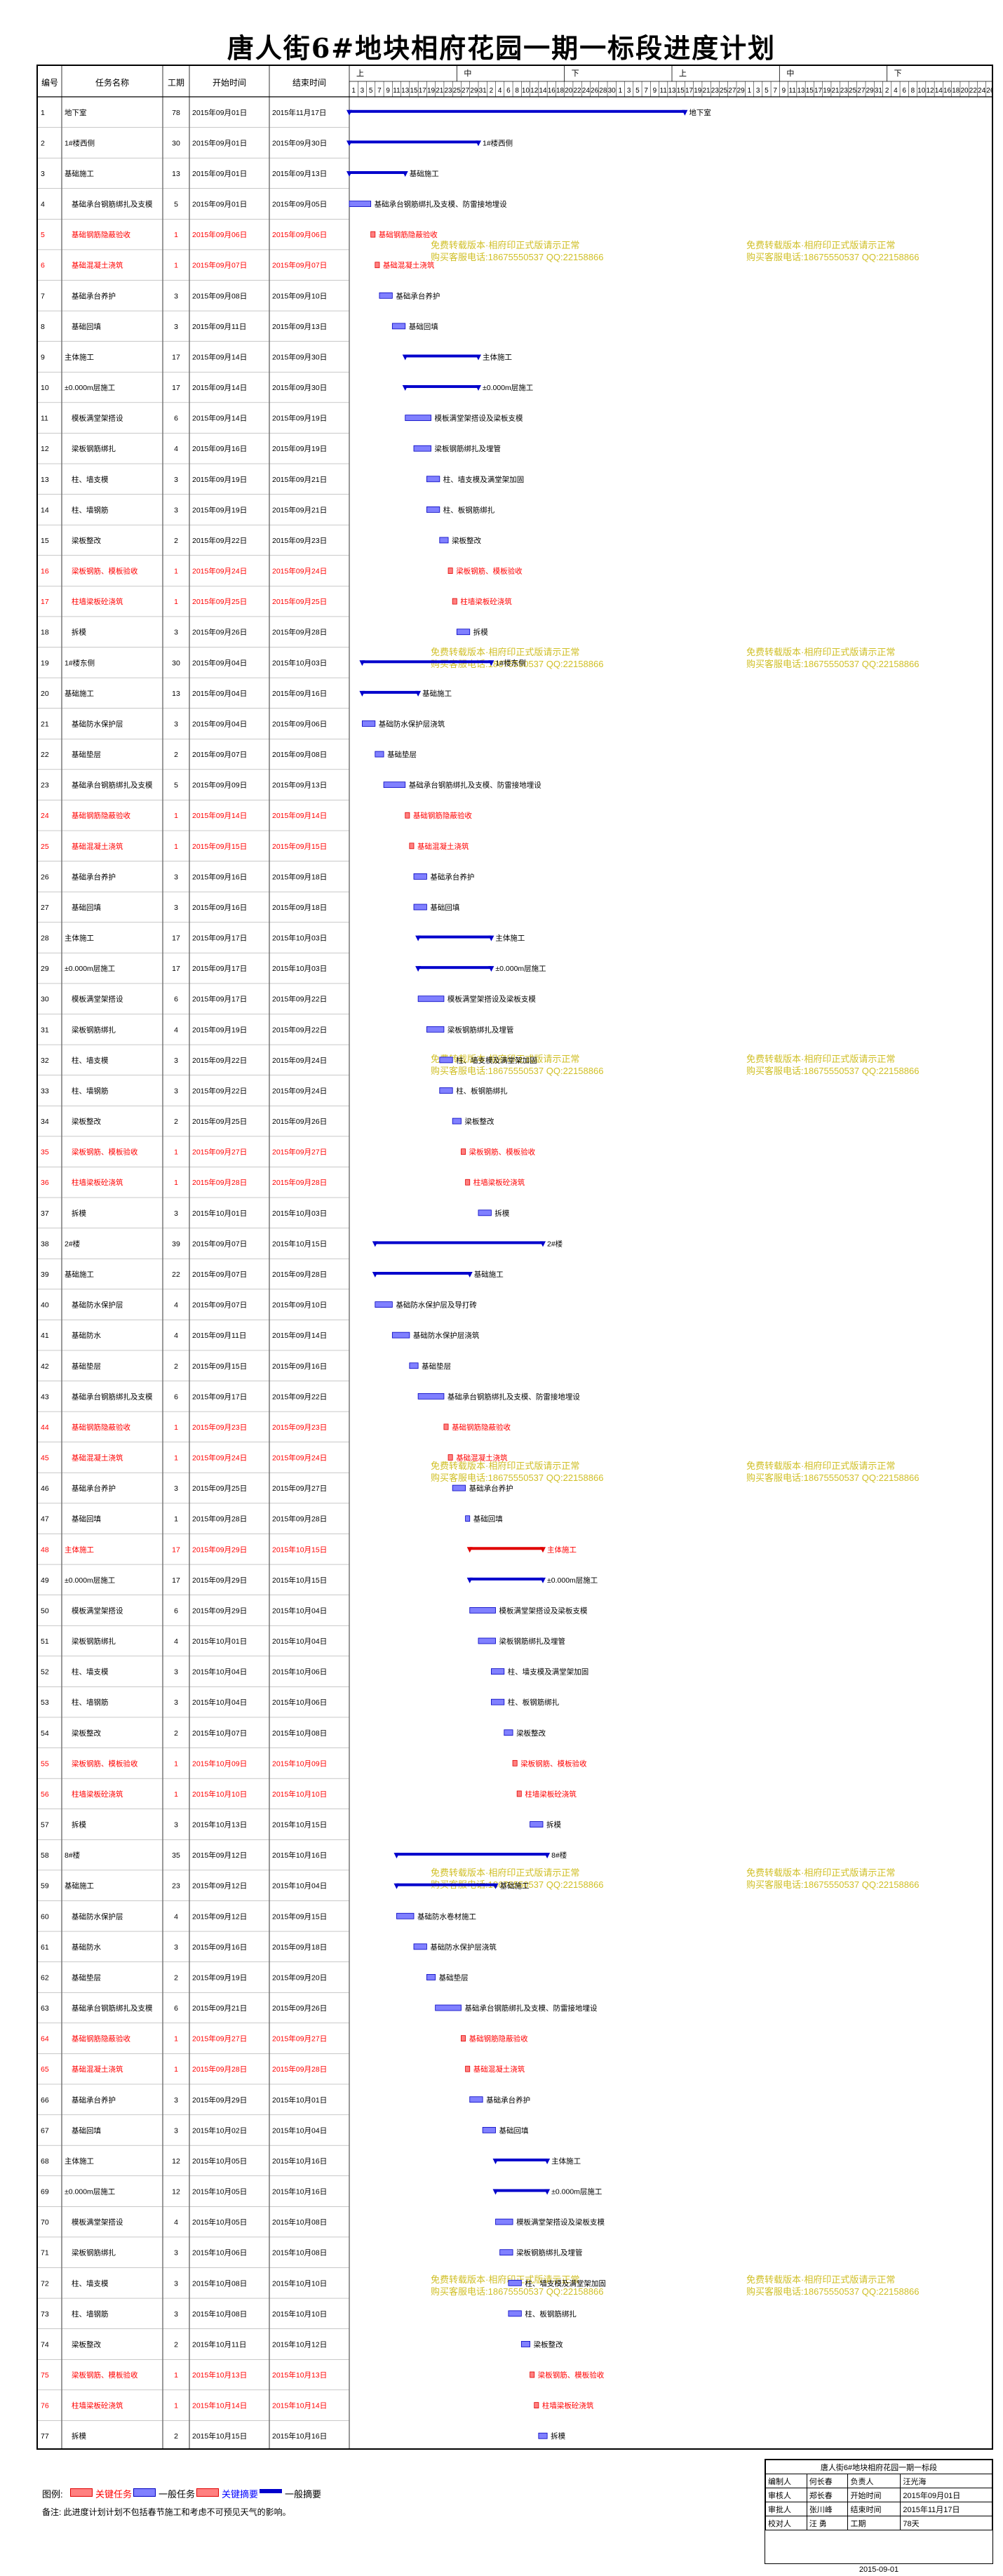  What do you see at coordinates (101, 235) in the screenshot?
I see `task-name: 基础钢筋隐蔽验收` at bounding box center [101, 235].